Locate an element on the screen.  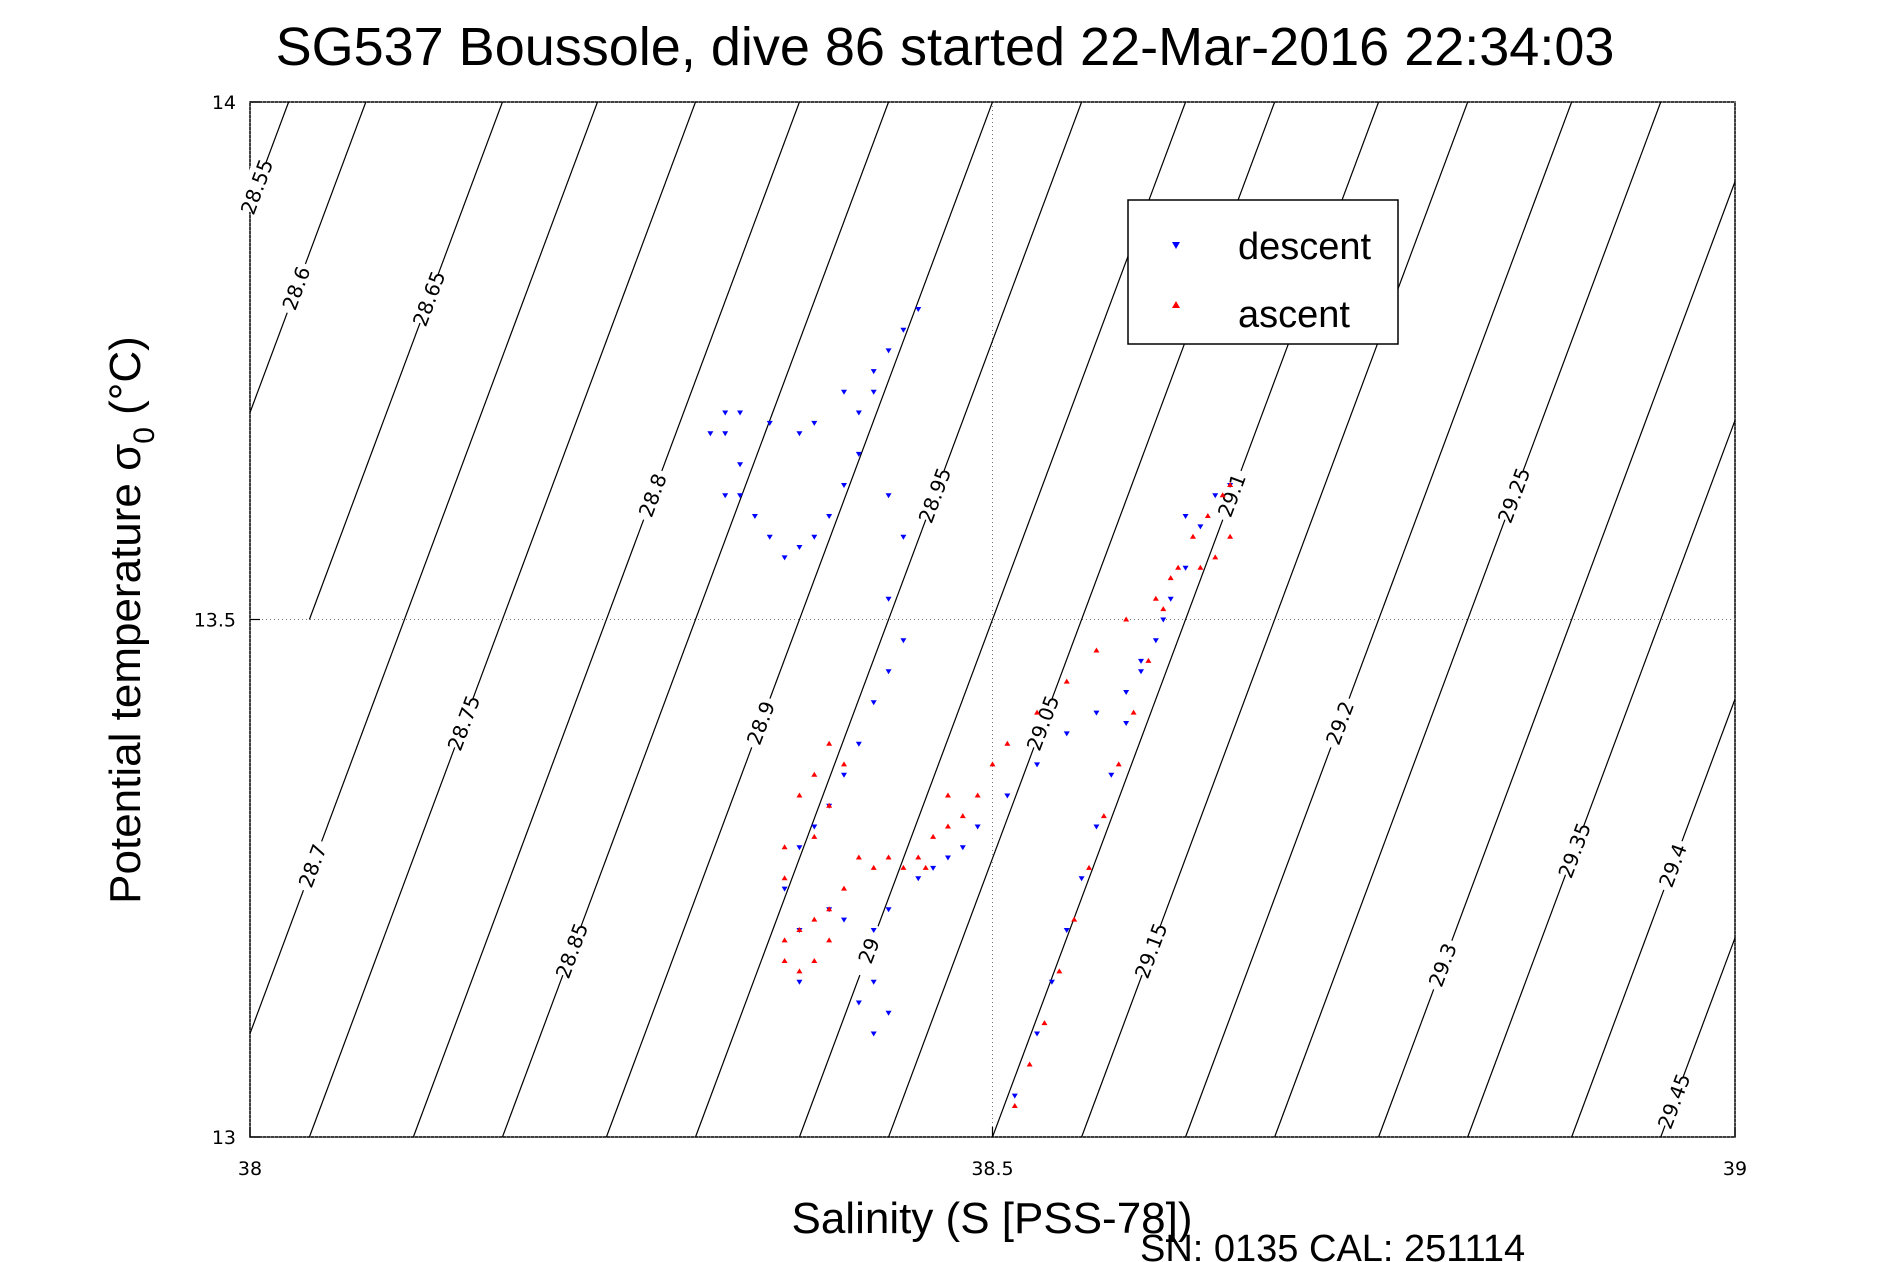
y-tick-label-2: 14 is located at coordinates (224, 103).